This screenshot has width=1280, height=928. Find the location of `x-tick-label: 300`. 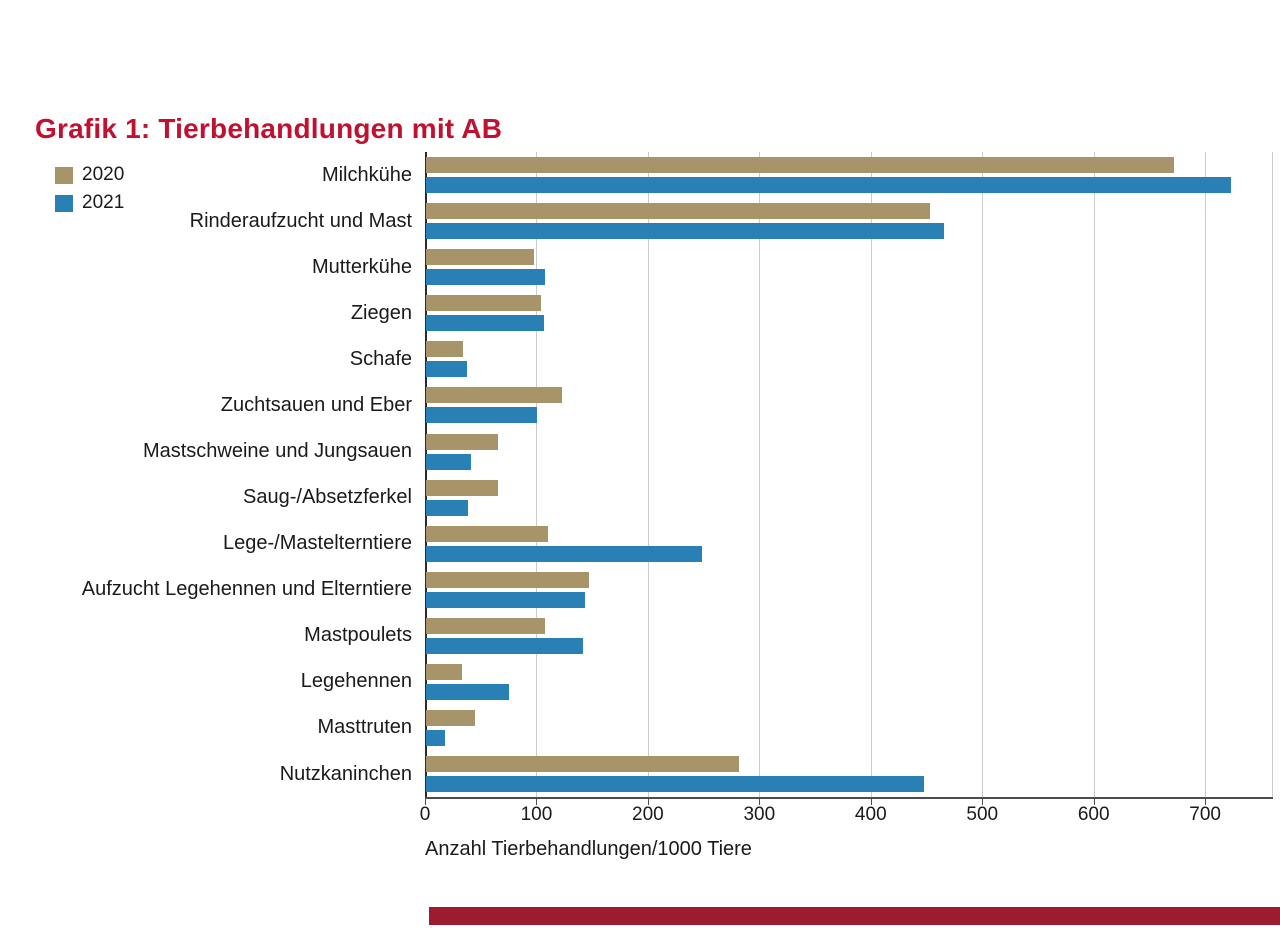

x-tick-label: 300 is located at coordinates (759, 814).